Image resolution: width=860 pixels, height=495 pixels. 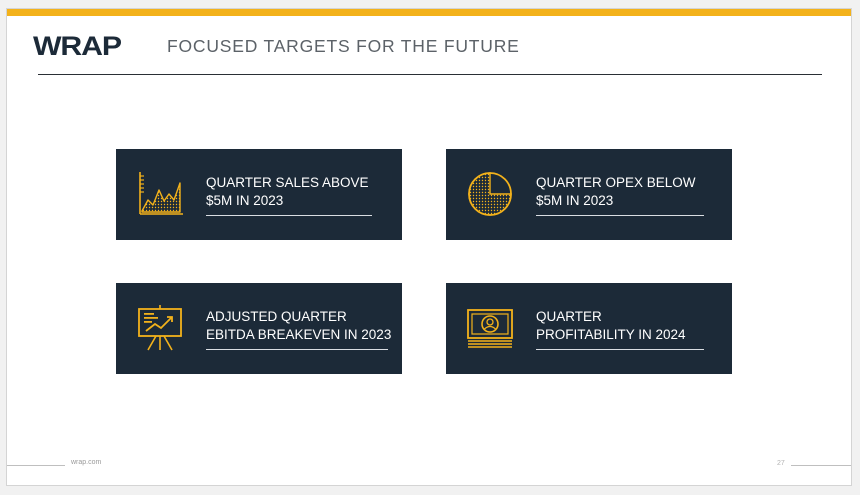 I want to click on top-accent-bar, so click(x=429, y=12).